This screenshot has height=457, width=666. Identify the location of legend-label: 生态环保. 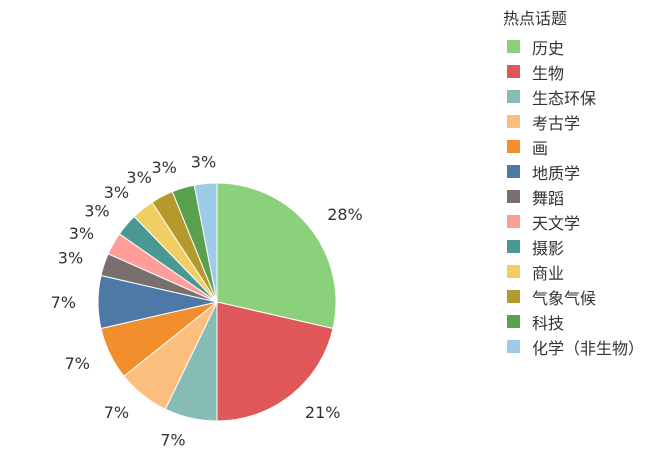
(564, 98).